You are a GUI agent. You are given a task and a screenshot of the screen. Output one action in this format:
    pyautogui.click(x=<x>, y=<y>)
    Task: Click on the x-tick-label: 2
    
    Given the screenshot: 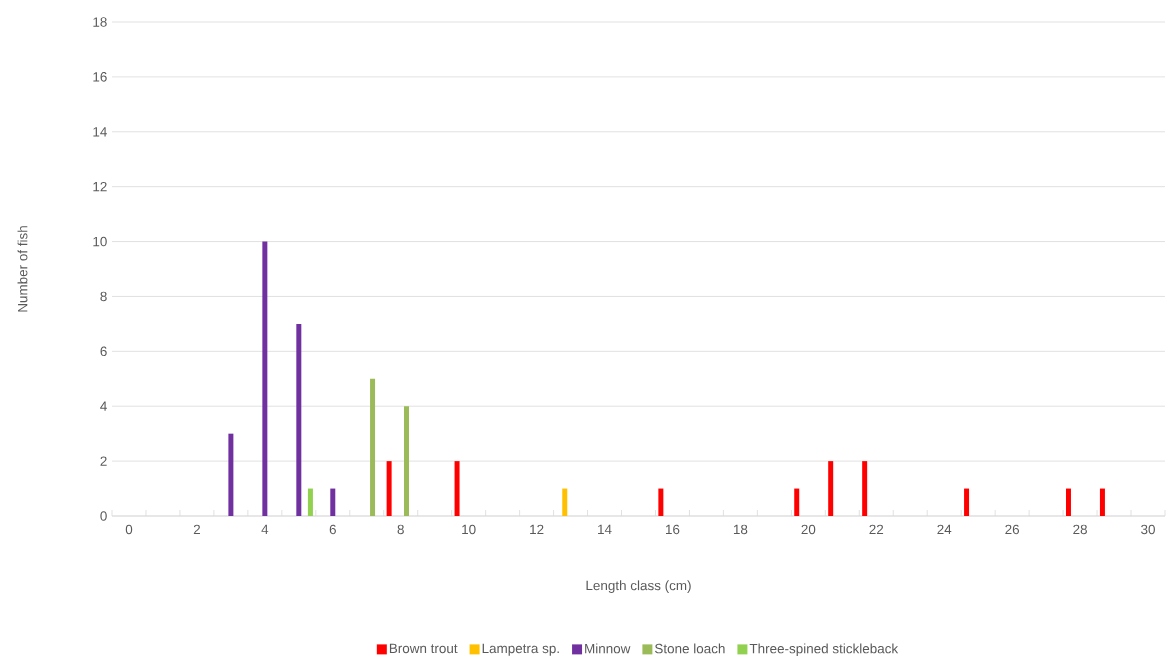 What is the action you would take?
    pyautogui.click(x=196, y=529)
    